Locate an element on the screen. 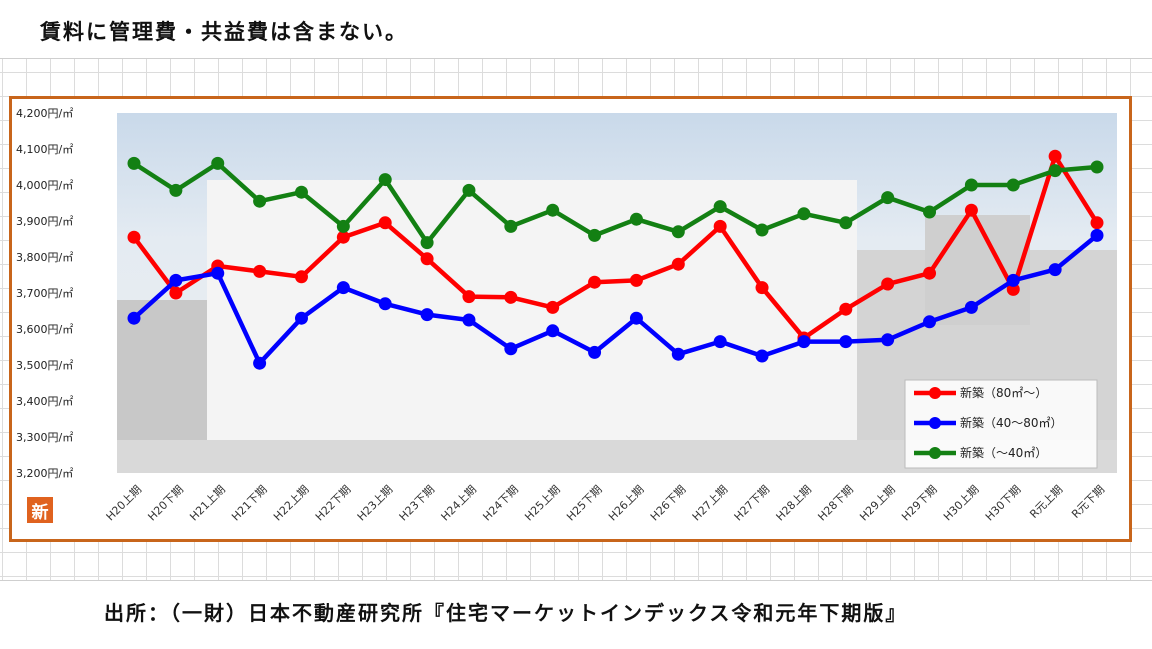 The width and height of the screenshot is (1152, 649). y-tick-label: 3,200円/㎡ is located at coordinates (44, 473).